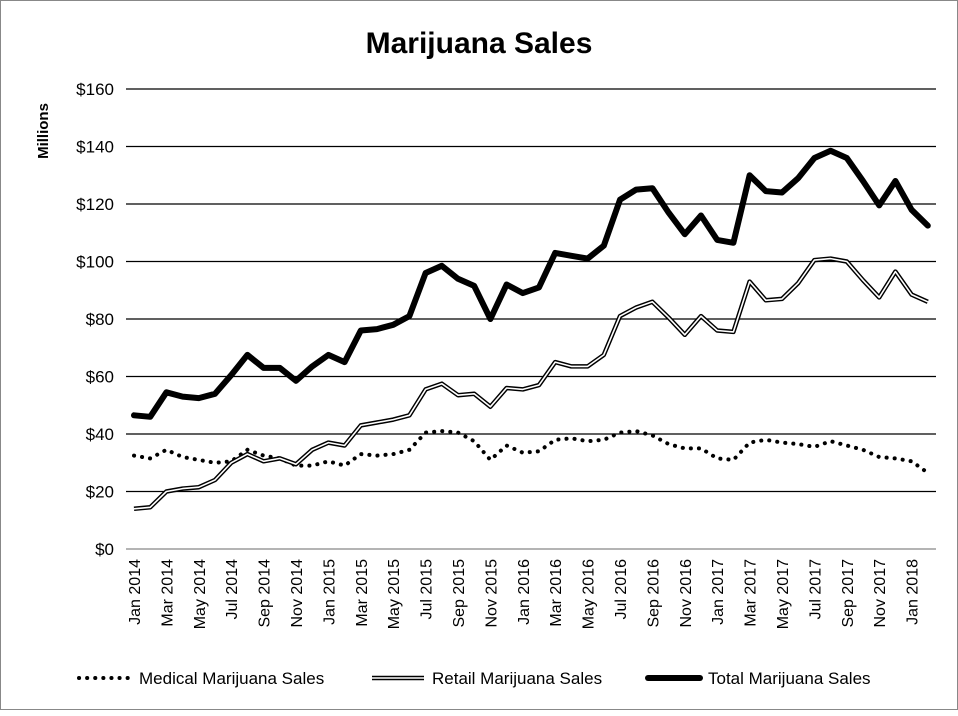  Describe the element at coordinates (459, 593) in the screenshot. I see `x-tick-label: Sep 2015` at that location.